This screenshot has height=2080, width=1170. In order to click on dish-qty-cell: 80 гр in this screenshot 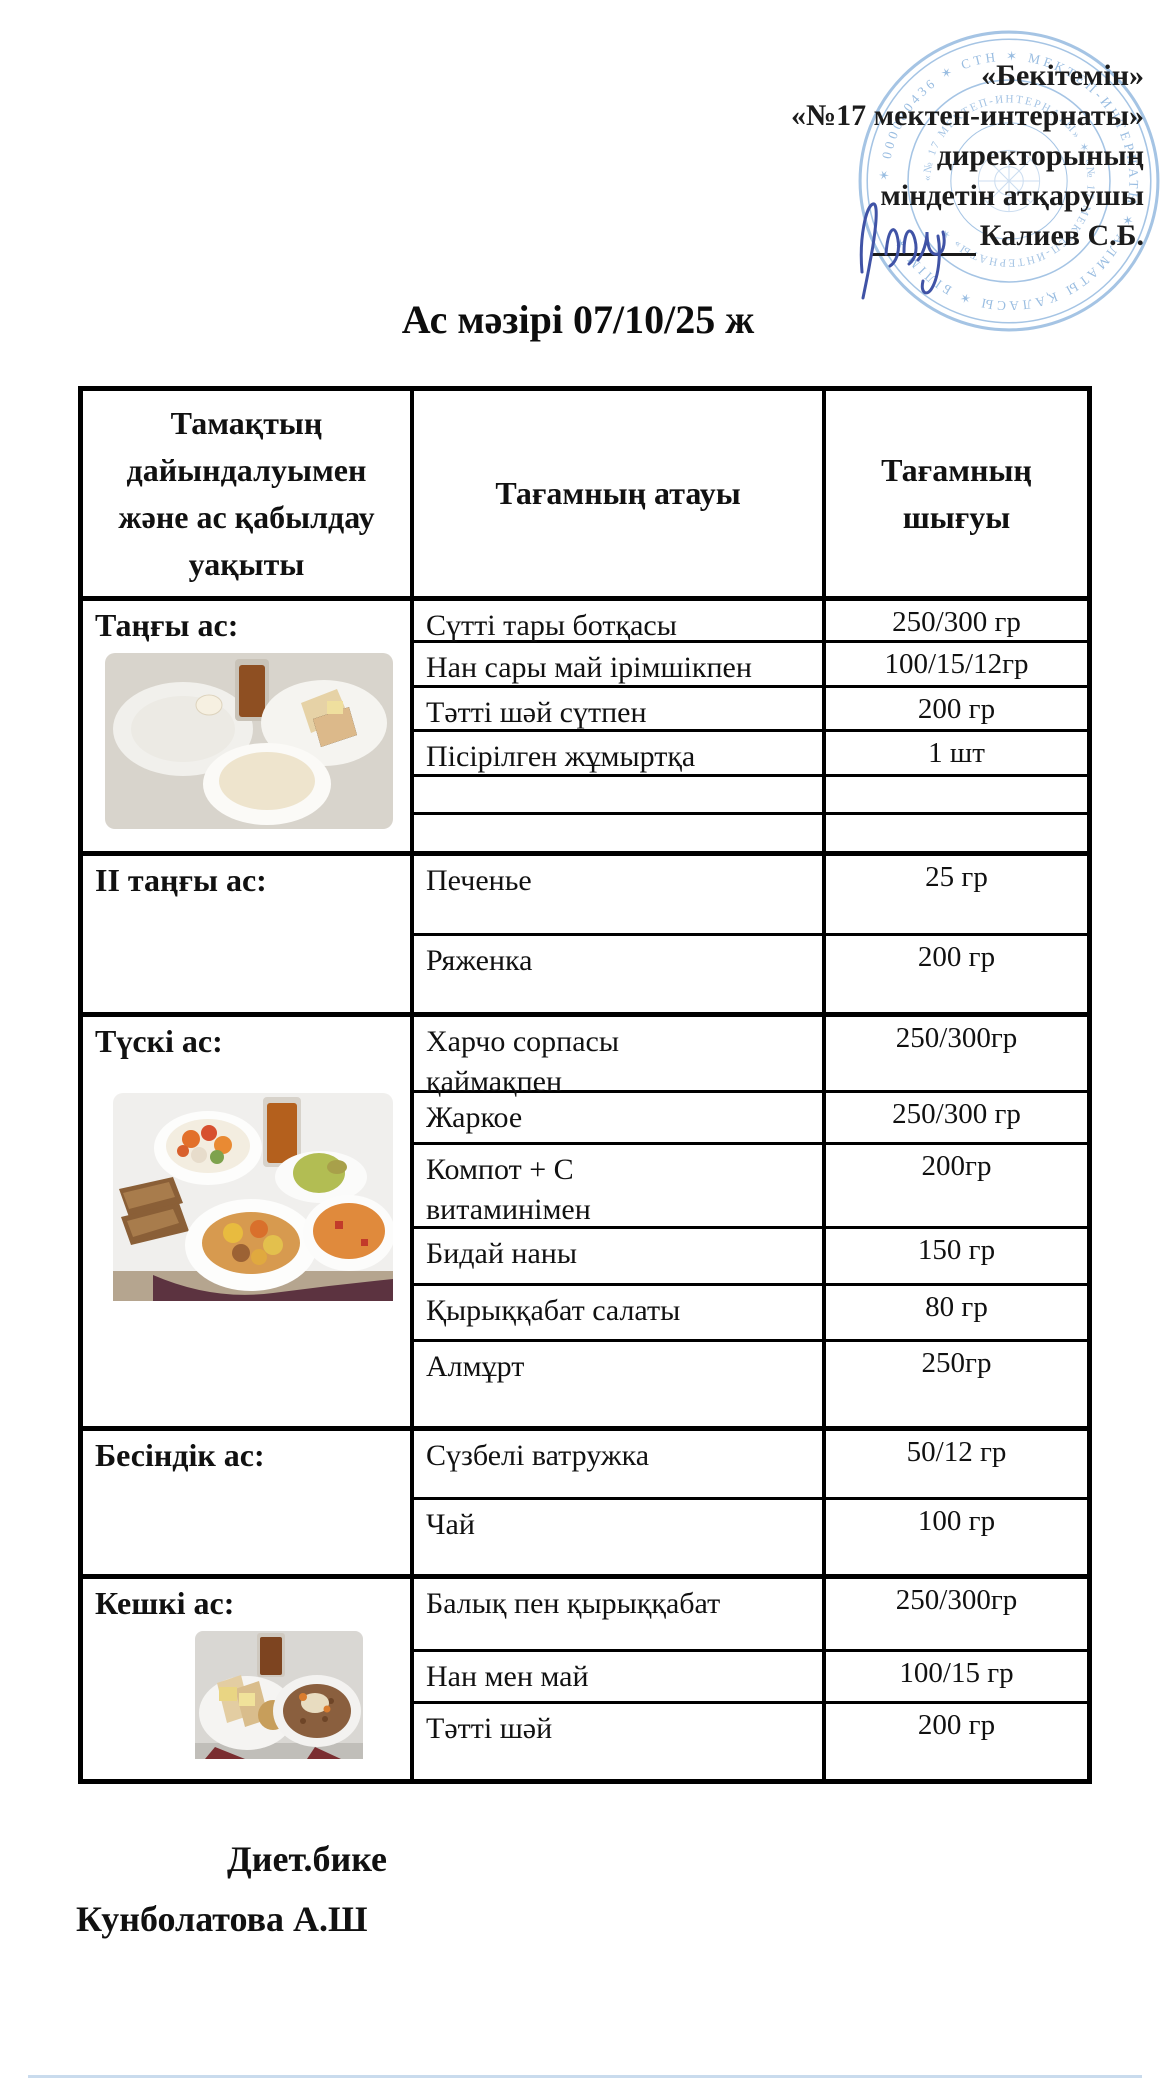, I will do `click(956, 1307)`.